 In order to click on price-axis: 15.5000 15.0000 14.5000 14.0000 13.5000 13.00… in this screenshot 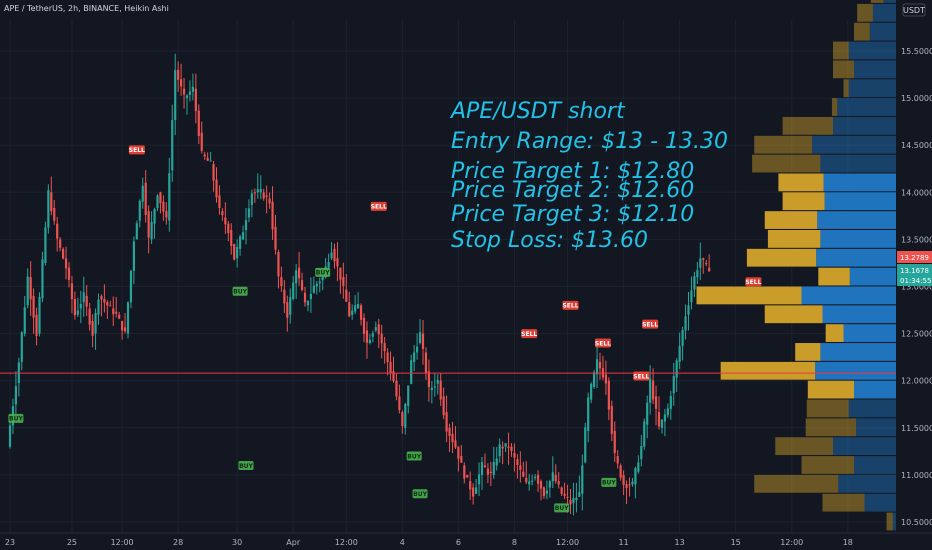, I will do `click(916, 287)`.